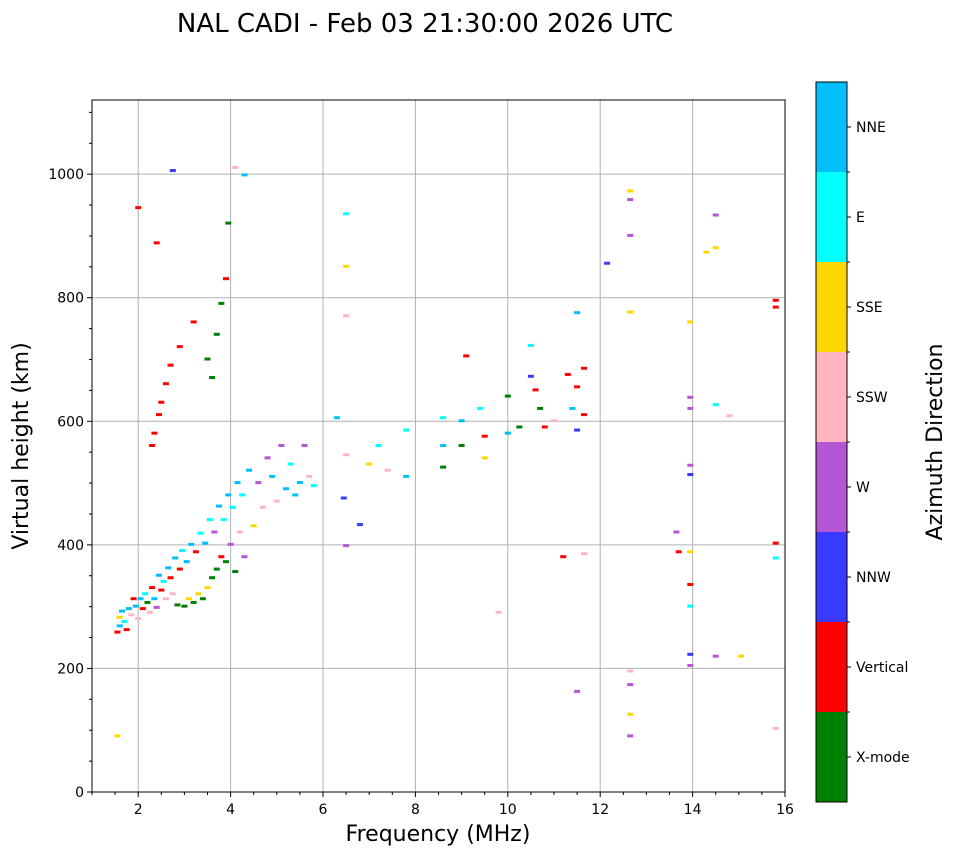 This screenshot has height=857, width=958. Describe the element at coordinates (785, 810) in the screenshot. I see `x-tick-label: 16` at that location.